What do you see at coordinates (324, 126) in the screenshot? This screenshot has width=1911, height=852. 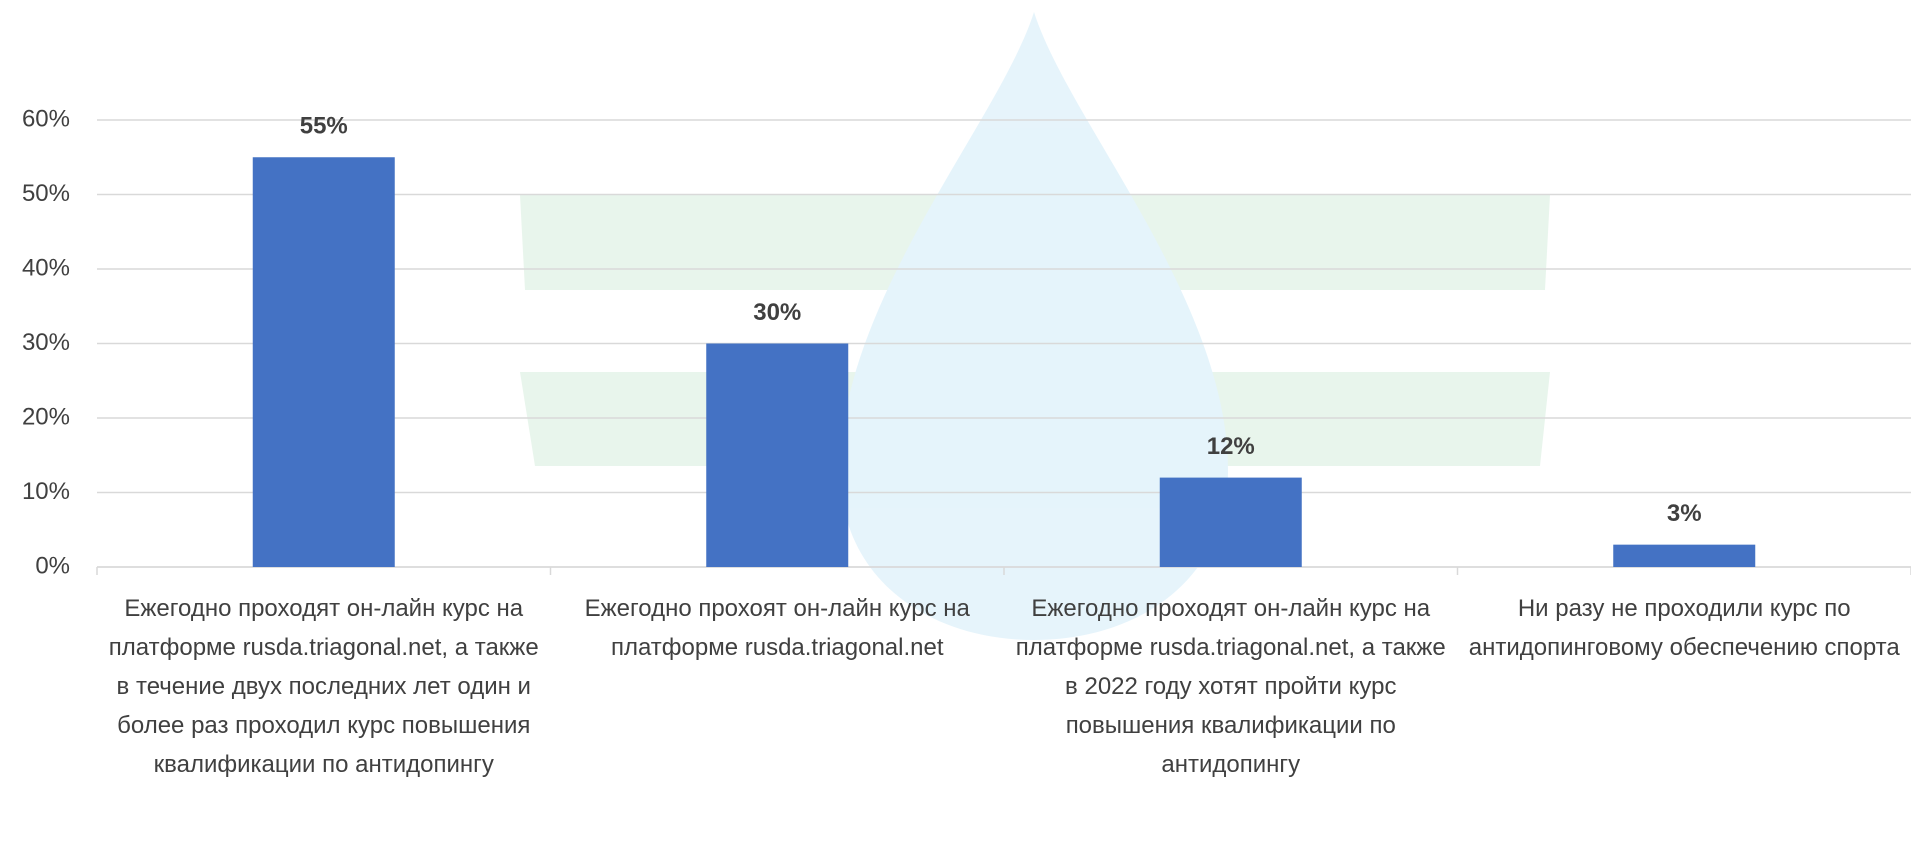 I see `data-label: 55%` at bounding box center [324, 126].